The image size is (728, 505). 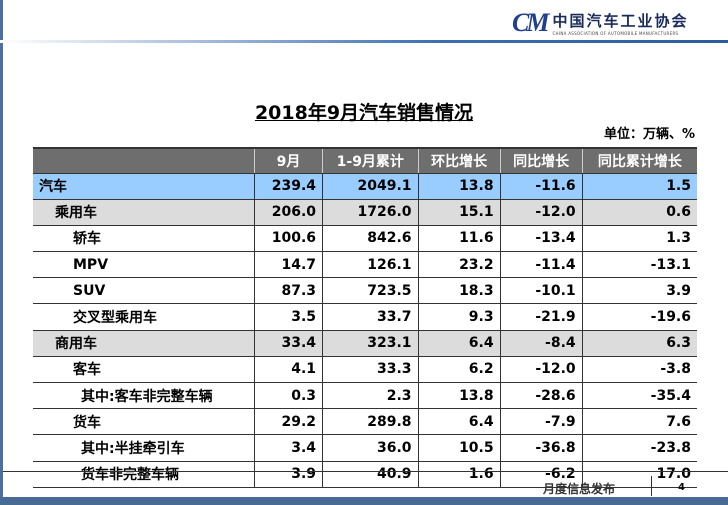 What do you see at coordinates (370, 239) in the screenshot?
I see `table-cell: 842.6` at bounding box center [370, 239].